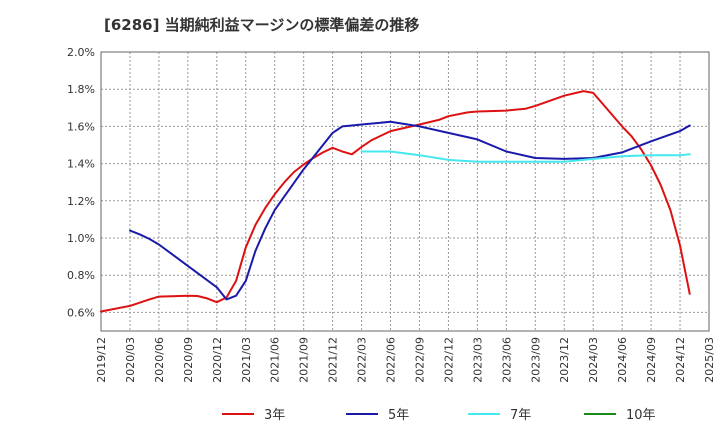 Image resolution: width=720 pixels, height=440 pixels. I want to click on y-tick-label: 1.2%, so click(81, 201).